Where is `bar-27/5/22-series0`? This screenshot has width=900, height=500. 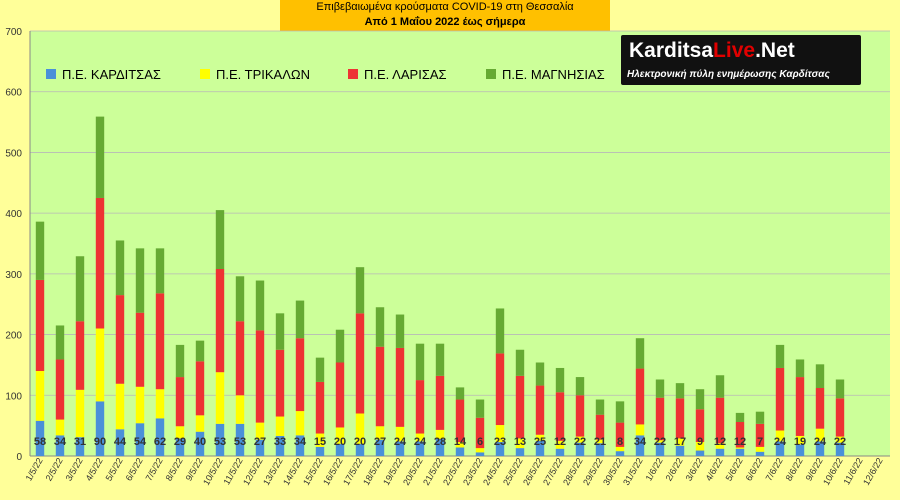 bar-27/5/22-series0 is located at coordinates (560, 452).